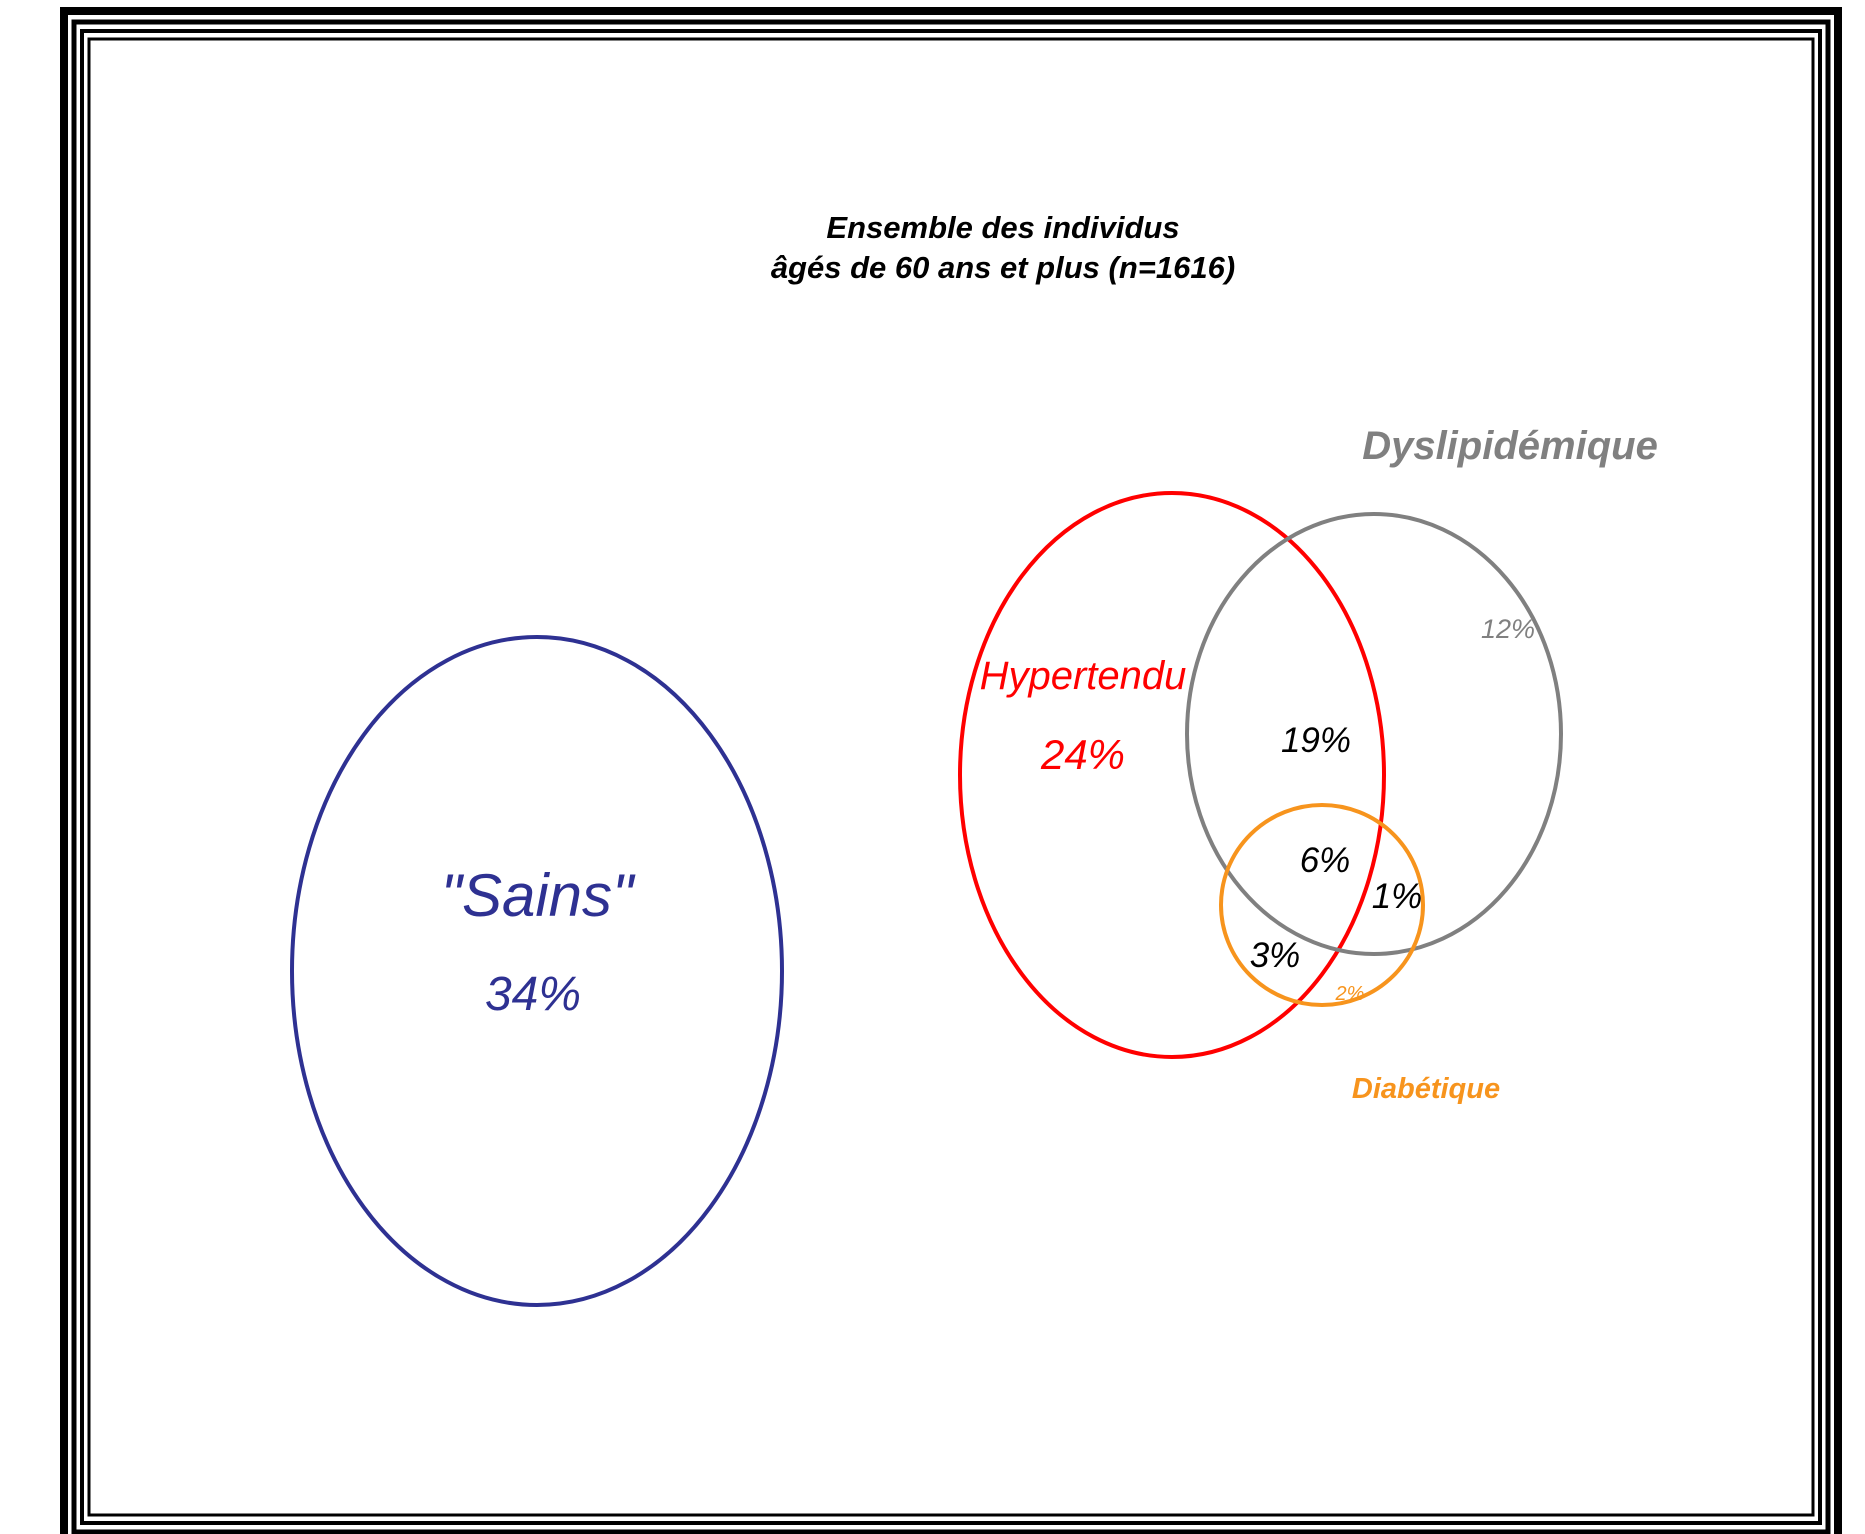  Describe the element at coordinates (1325, 860) in the screenshot. I see `intersection-all-three-value: 6%` at that location.